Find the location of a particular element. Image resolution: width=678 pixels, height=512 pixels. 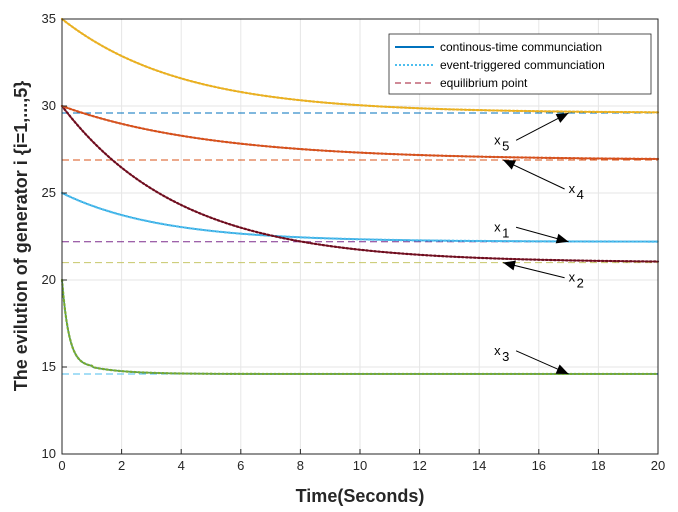

x-tick-label: 0 is located at coordinates (61, 465).